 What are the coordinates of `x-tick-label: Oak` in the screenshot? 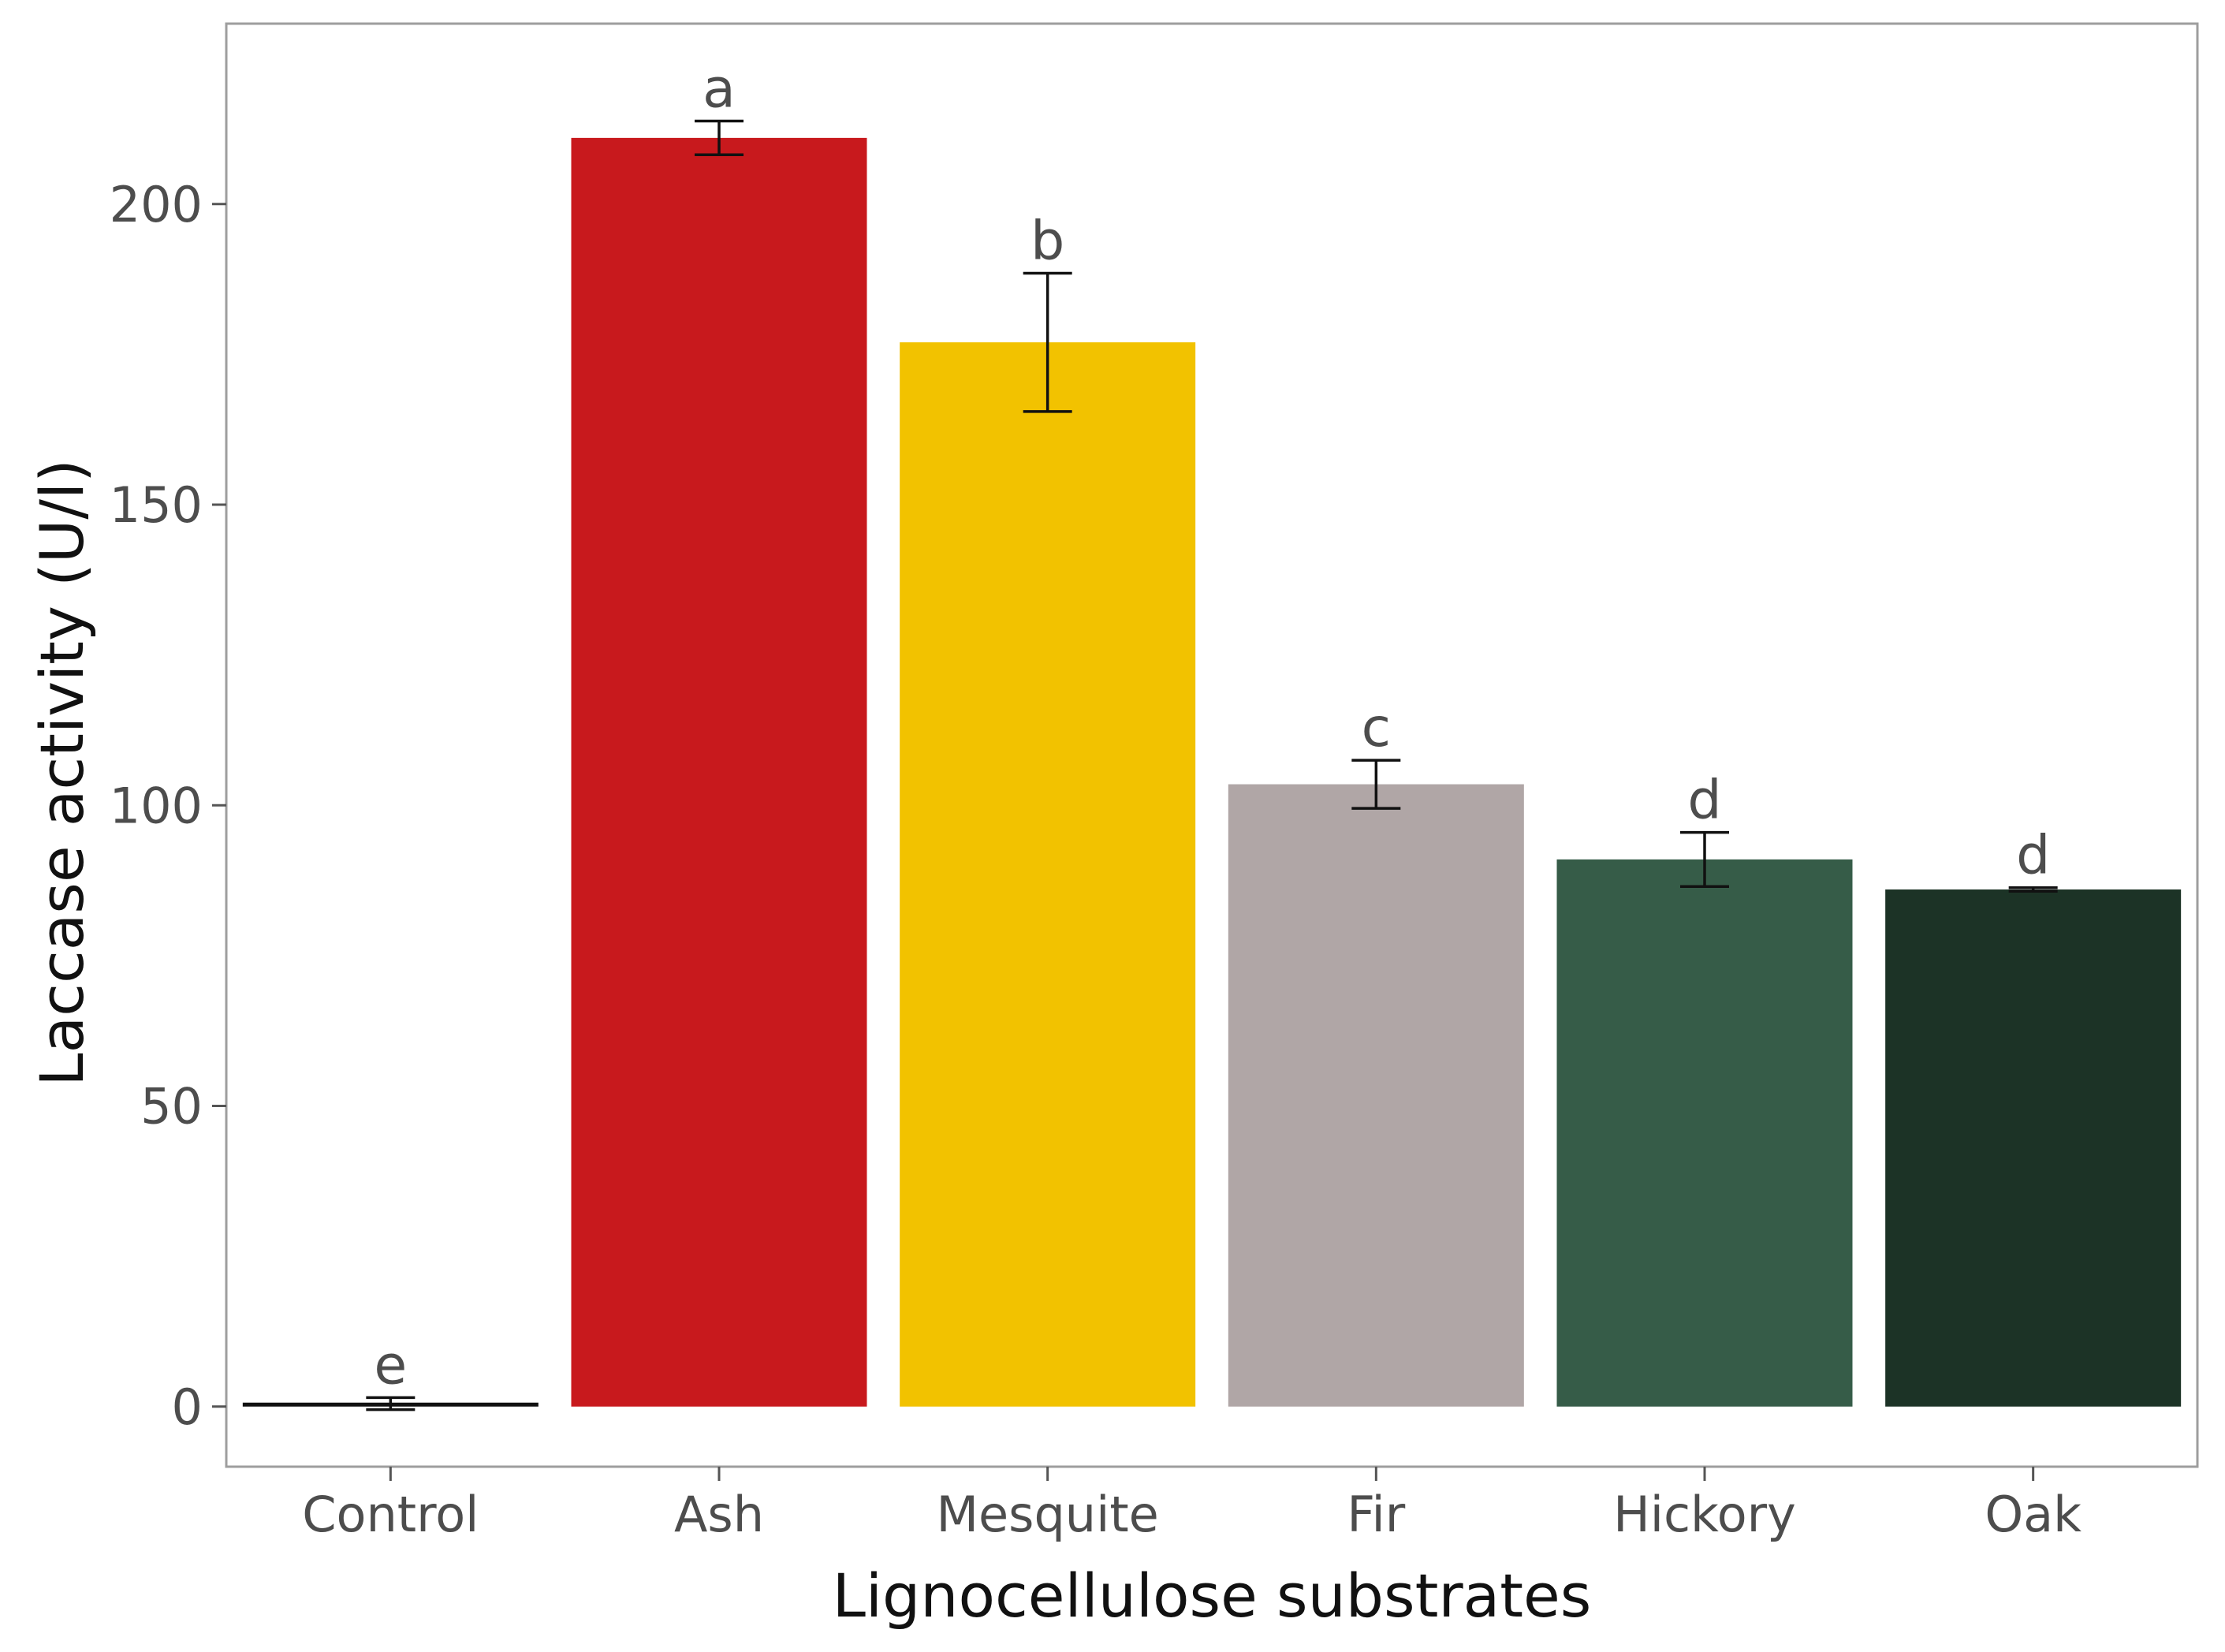 It's located at (2033, 1514).